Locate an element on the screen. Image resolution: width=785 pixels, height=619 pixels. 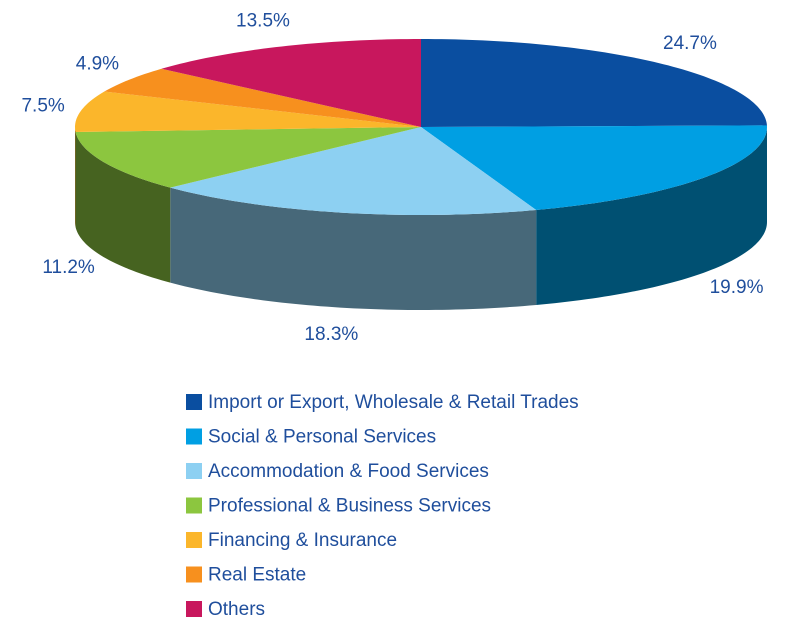
data-label: 7.5% is located at coordinates (42, 105).